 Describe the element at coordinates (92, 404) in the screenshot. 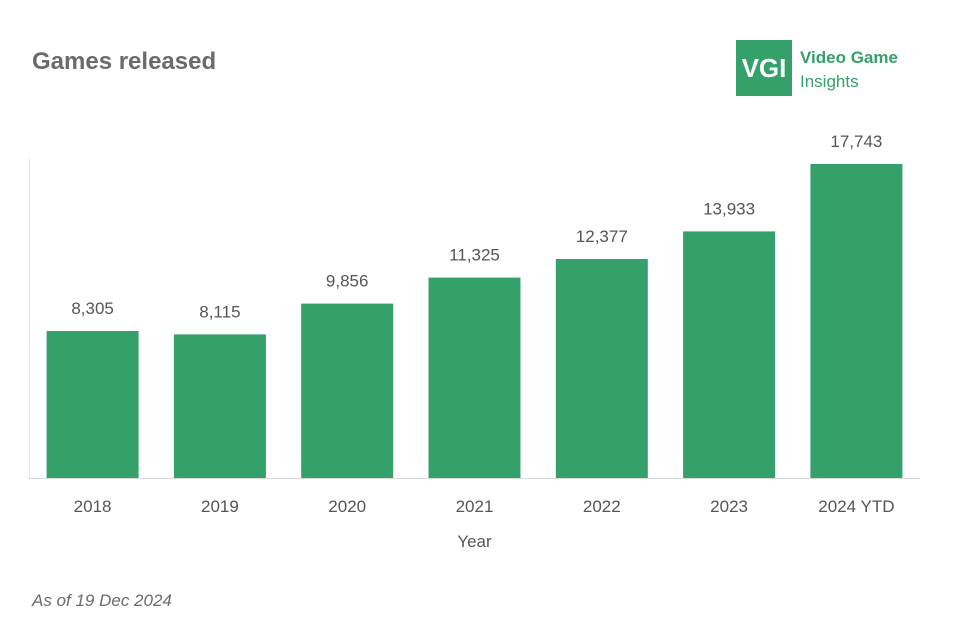

I see `bar-2018` at that location.